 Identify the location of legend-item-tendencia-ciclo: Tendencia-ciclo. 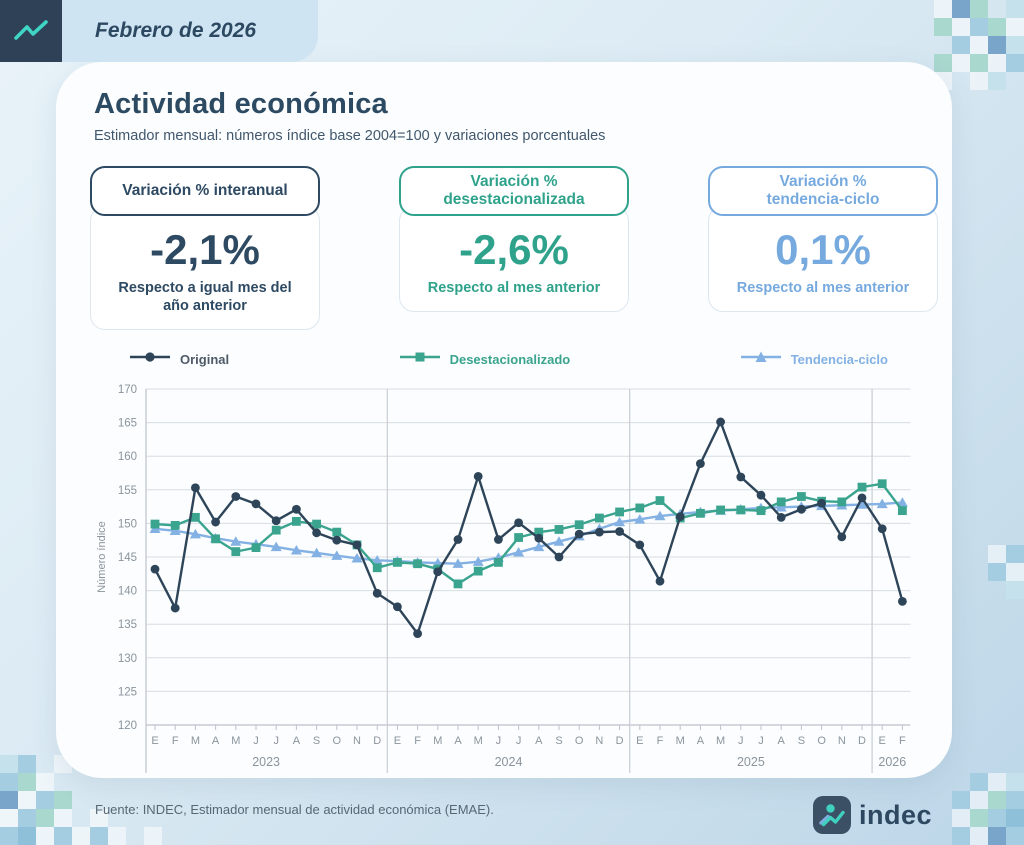
(813, 359).